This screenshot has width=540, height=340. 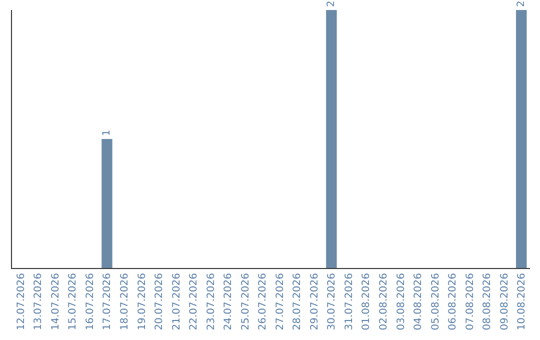 I want to click on x-tick-label: 15.07.2026, so click(x=73, y=301).